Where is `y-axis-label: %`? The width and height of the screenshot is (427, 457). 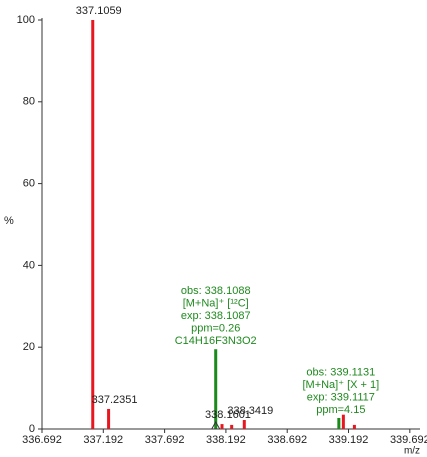 y-axis-label: % is located at coordinates (9, 221).